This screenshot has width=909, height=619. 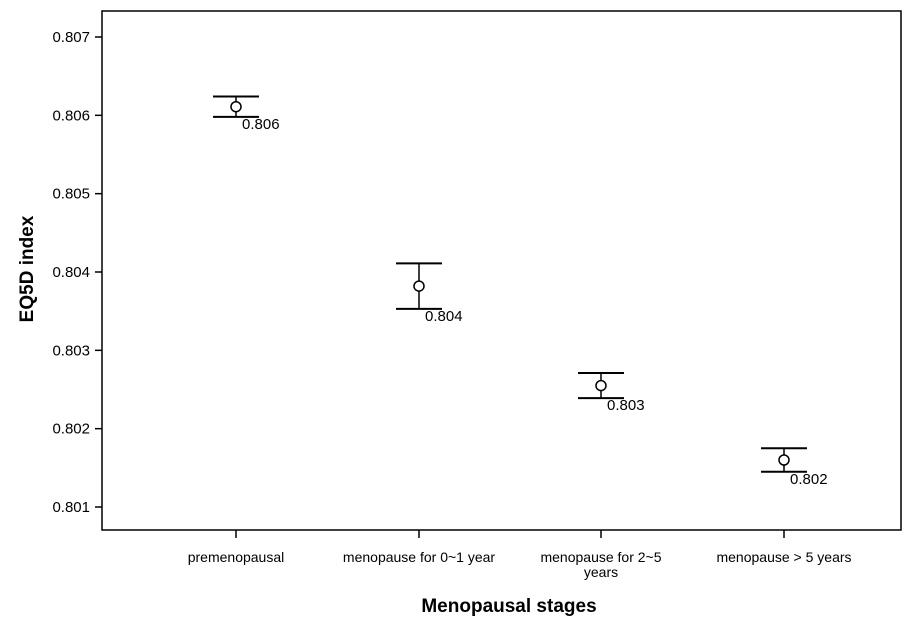 What do you see at coordinates (71, 194) in the screenshot?
I see `y-tick-label: 0.805` at bounding box center [71, 194].